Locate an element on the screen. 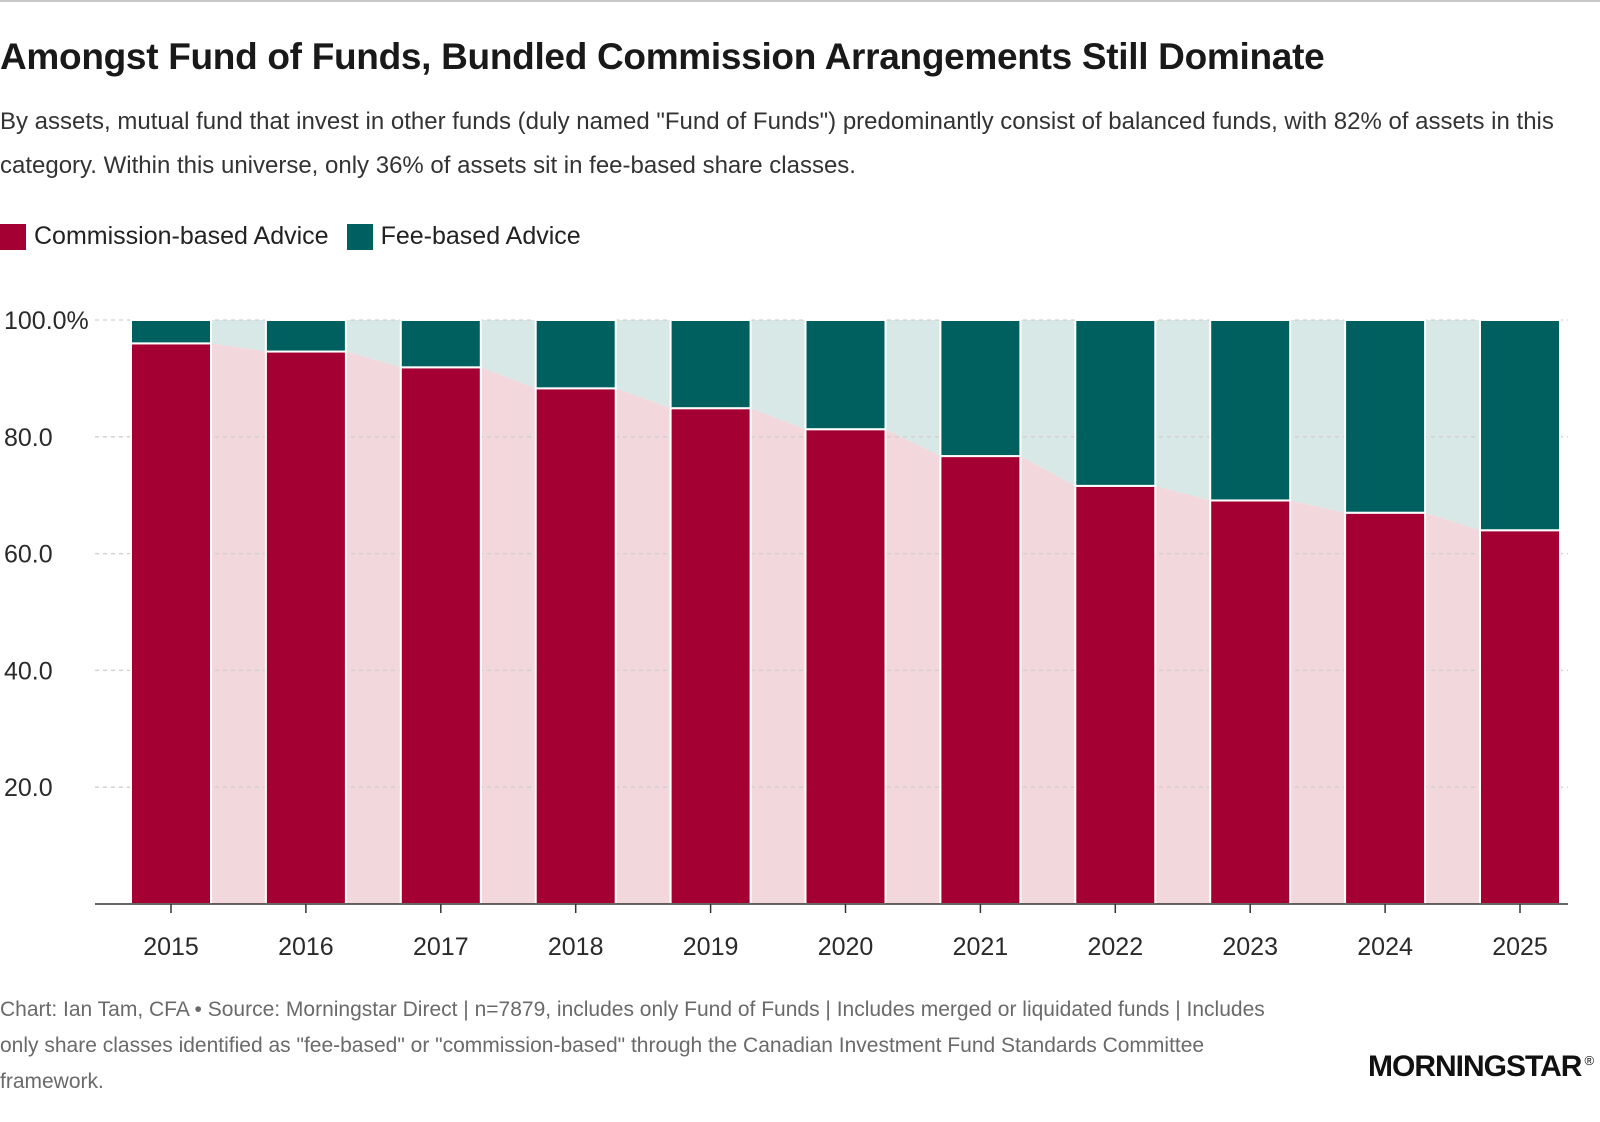 The width and height of the screenshot is (1600, 1122). logo-text: MORNINGSTAR is located at coordinates (1475, 1066).